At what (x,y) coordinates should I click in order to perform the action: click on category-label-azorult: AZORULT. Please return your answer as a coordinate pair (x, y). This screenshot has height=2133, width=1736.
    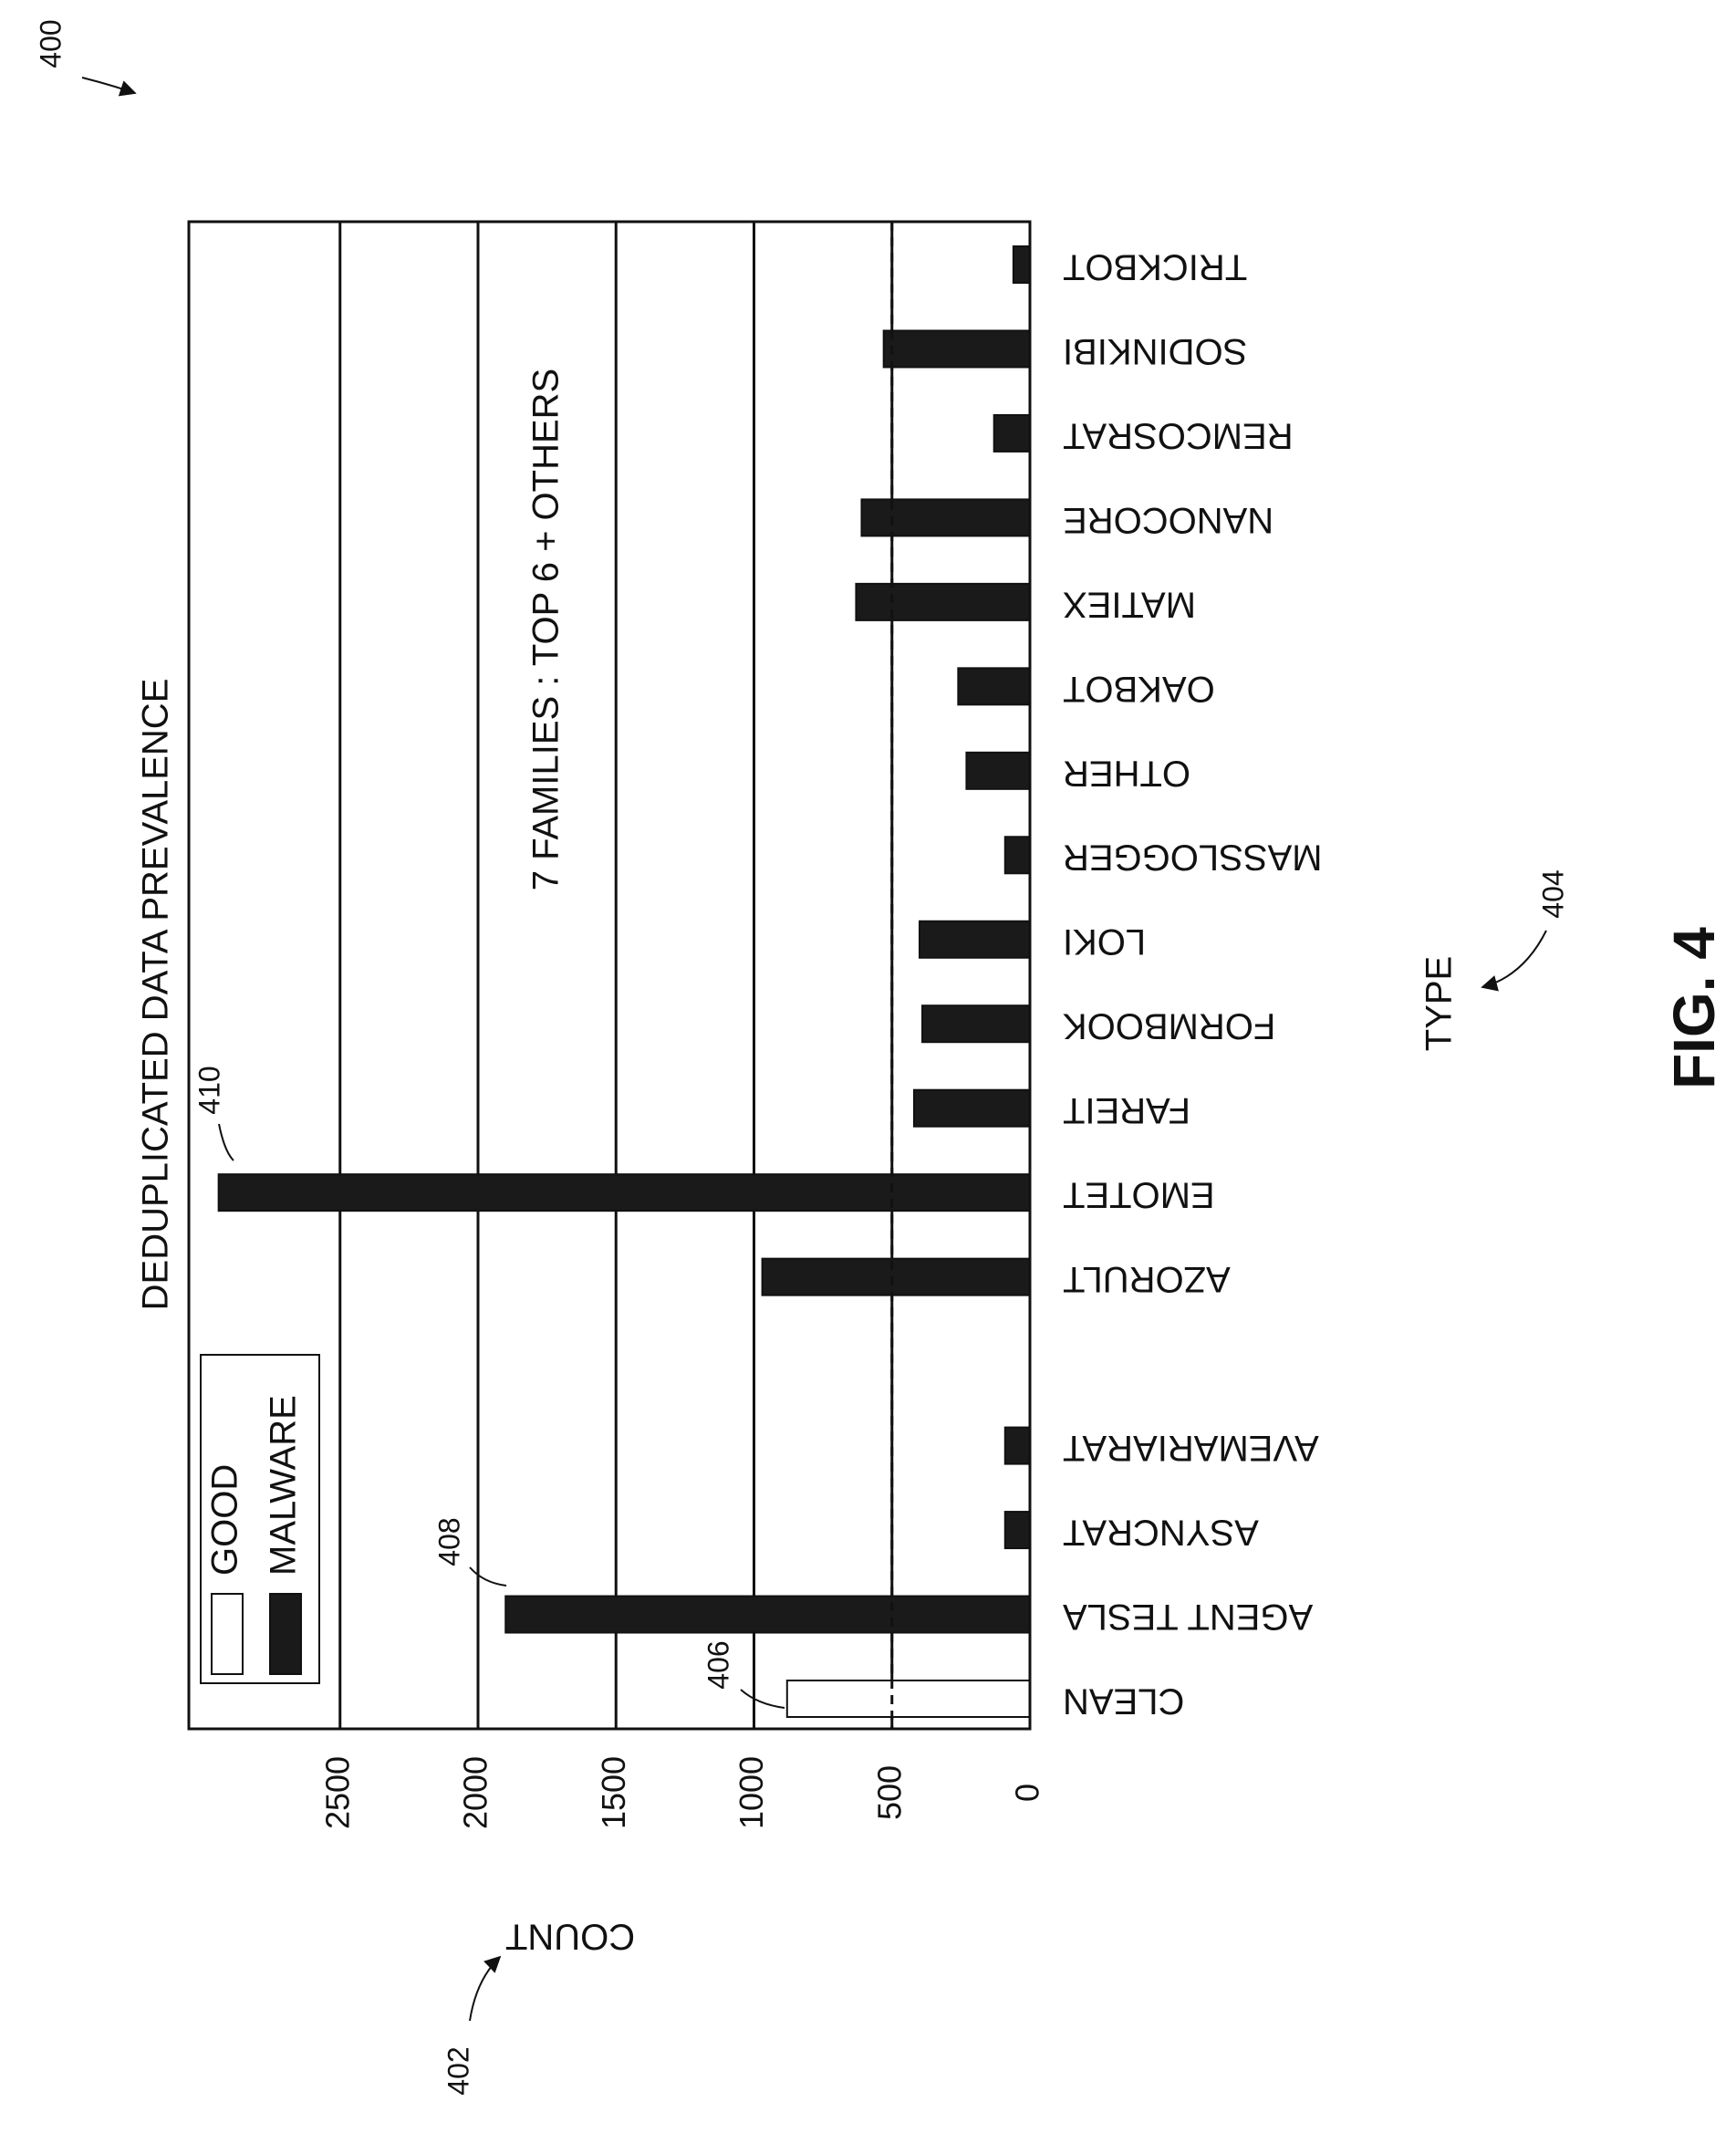
    Looking at the image, I should click on (1147, 1279).